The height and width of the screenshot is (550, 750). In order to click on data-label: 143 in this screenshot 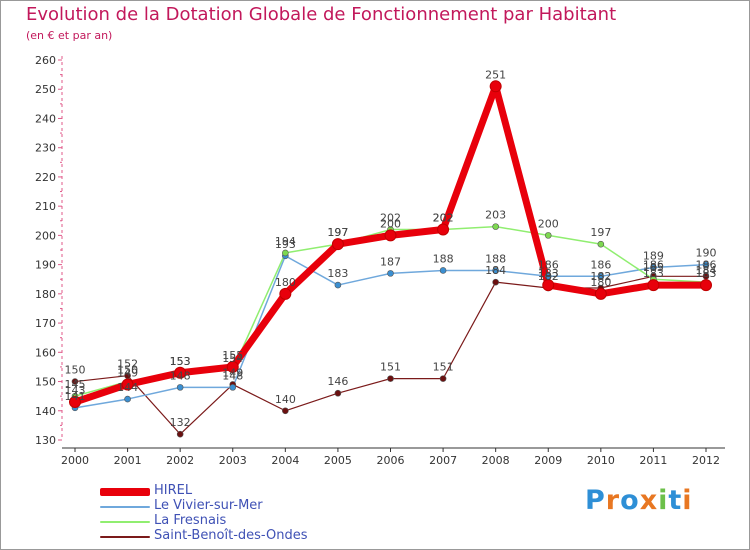, I will do `click(75, 390)`.